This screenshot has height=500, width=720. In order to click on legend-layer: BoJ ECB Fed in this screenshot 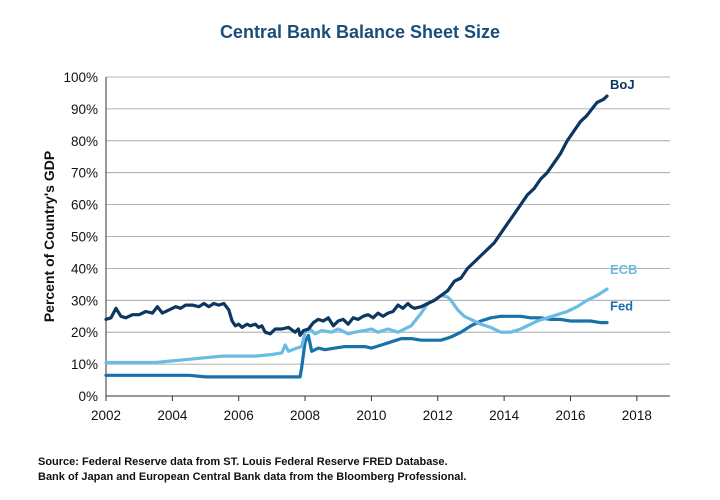, I will do `click(623, 195)`.